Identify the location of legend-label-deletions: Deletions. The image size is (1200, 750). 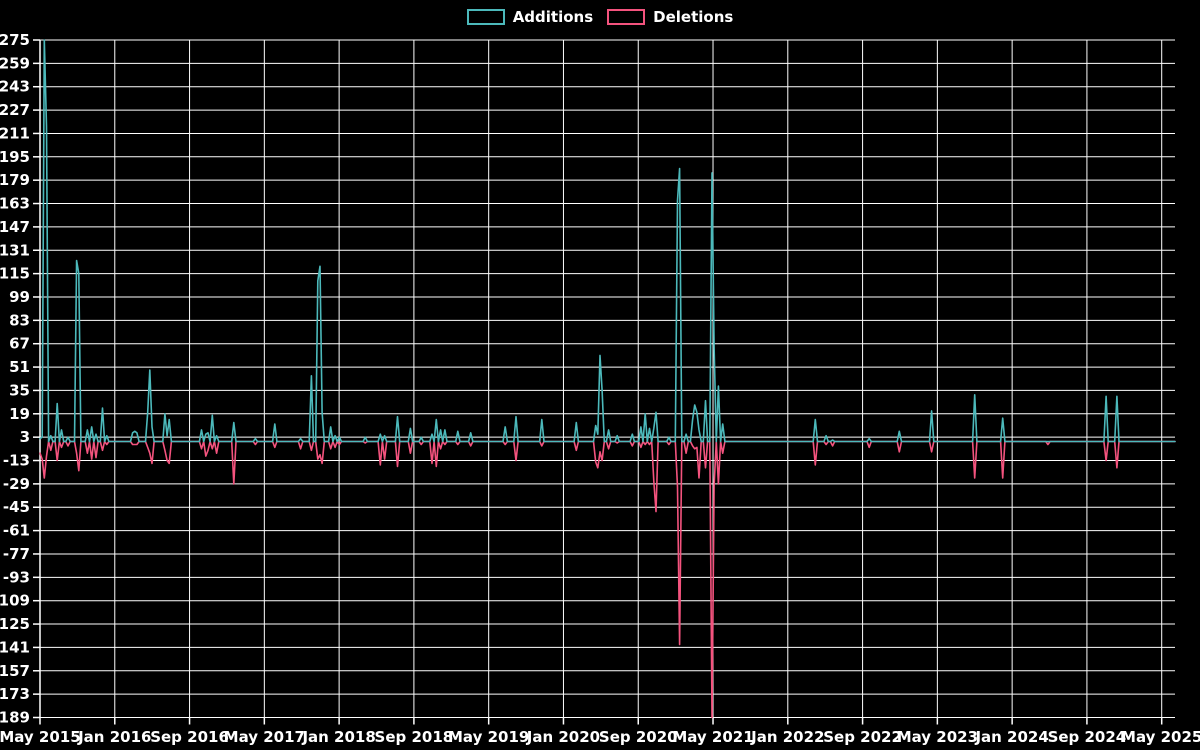
(693, 16).